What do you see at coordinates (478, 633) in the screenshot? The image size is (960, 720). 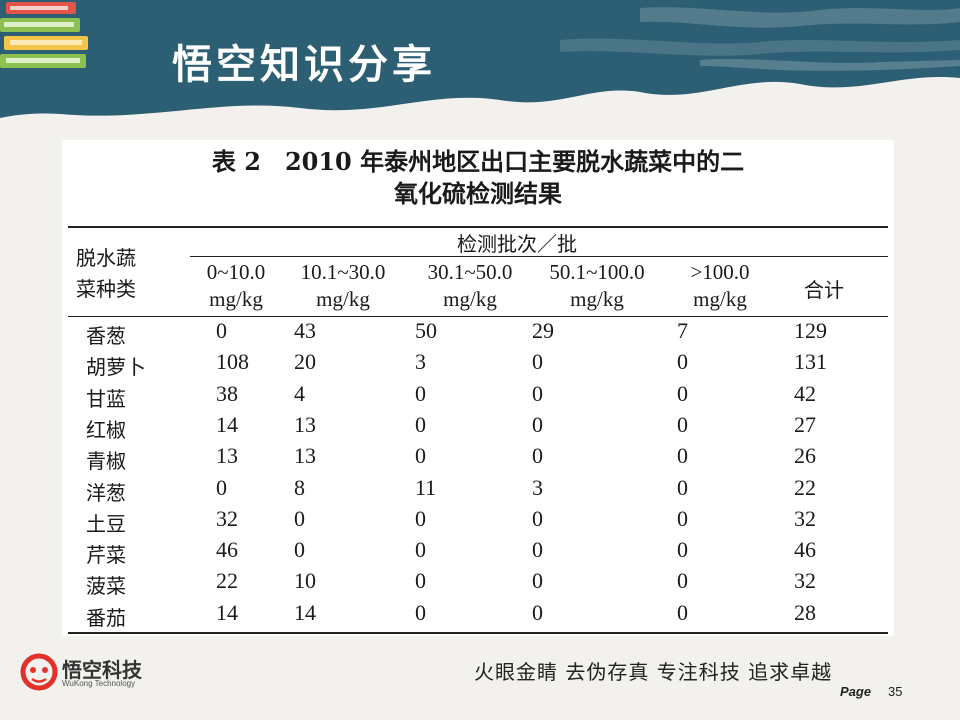 I see `table-bottom-rule` at bounding box center [478, 633].